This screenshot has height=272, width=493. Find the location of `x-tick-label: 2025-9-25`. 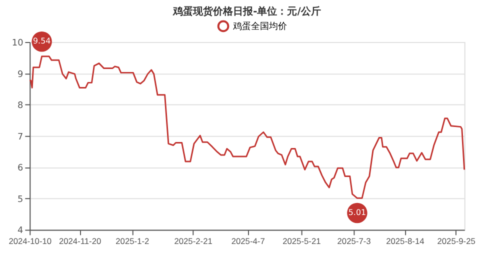

x-tick-label: 2025-9-25 is located at coordinates (456, 241).